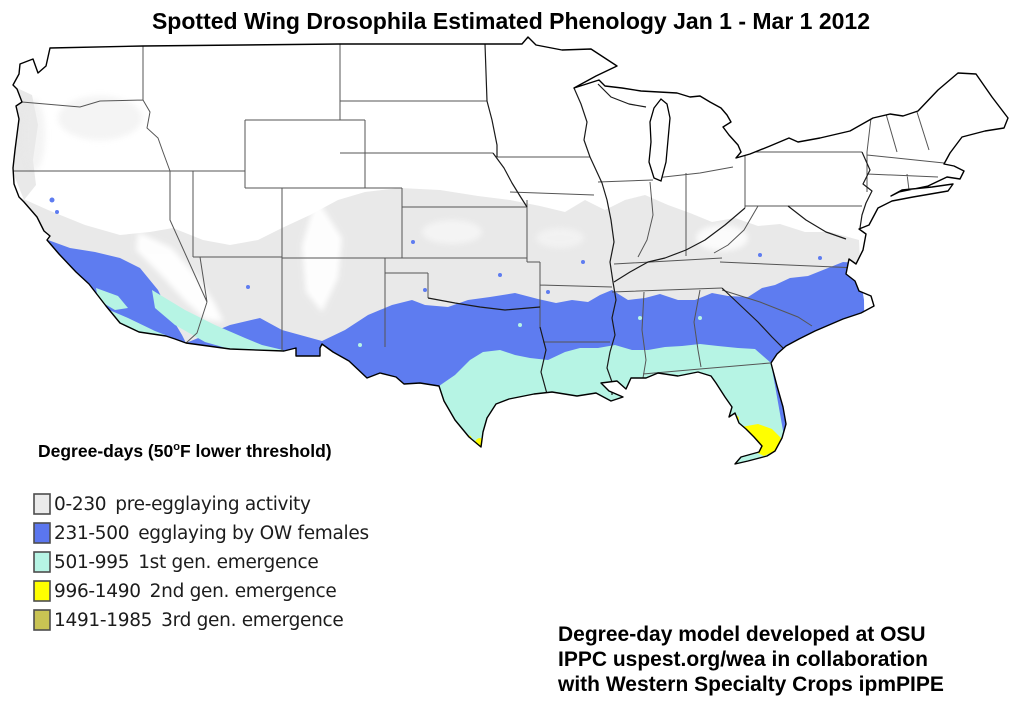  I want to click on legend-swatch-third-gen, so click(42, 620).